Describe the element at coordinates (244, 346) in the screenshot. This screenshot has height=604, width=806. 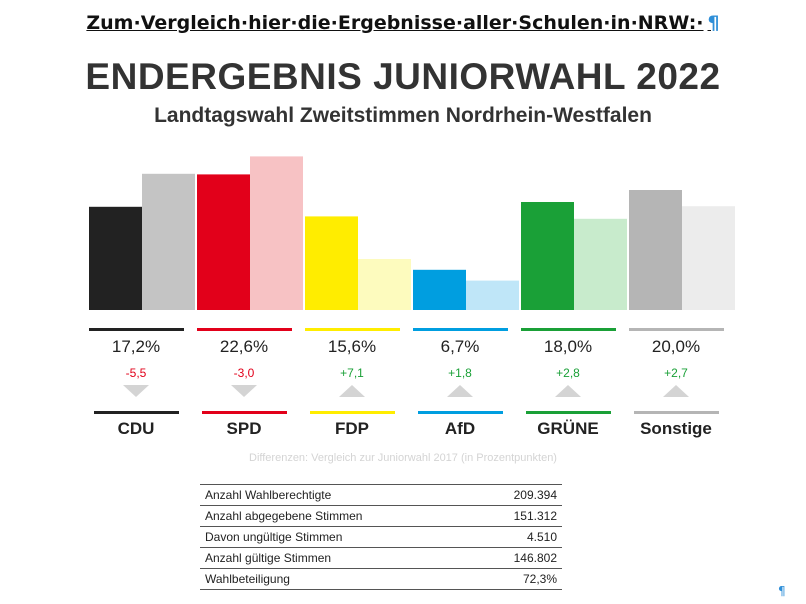
I see `value-label-spd: 22,6%` at that location.